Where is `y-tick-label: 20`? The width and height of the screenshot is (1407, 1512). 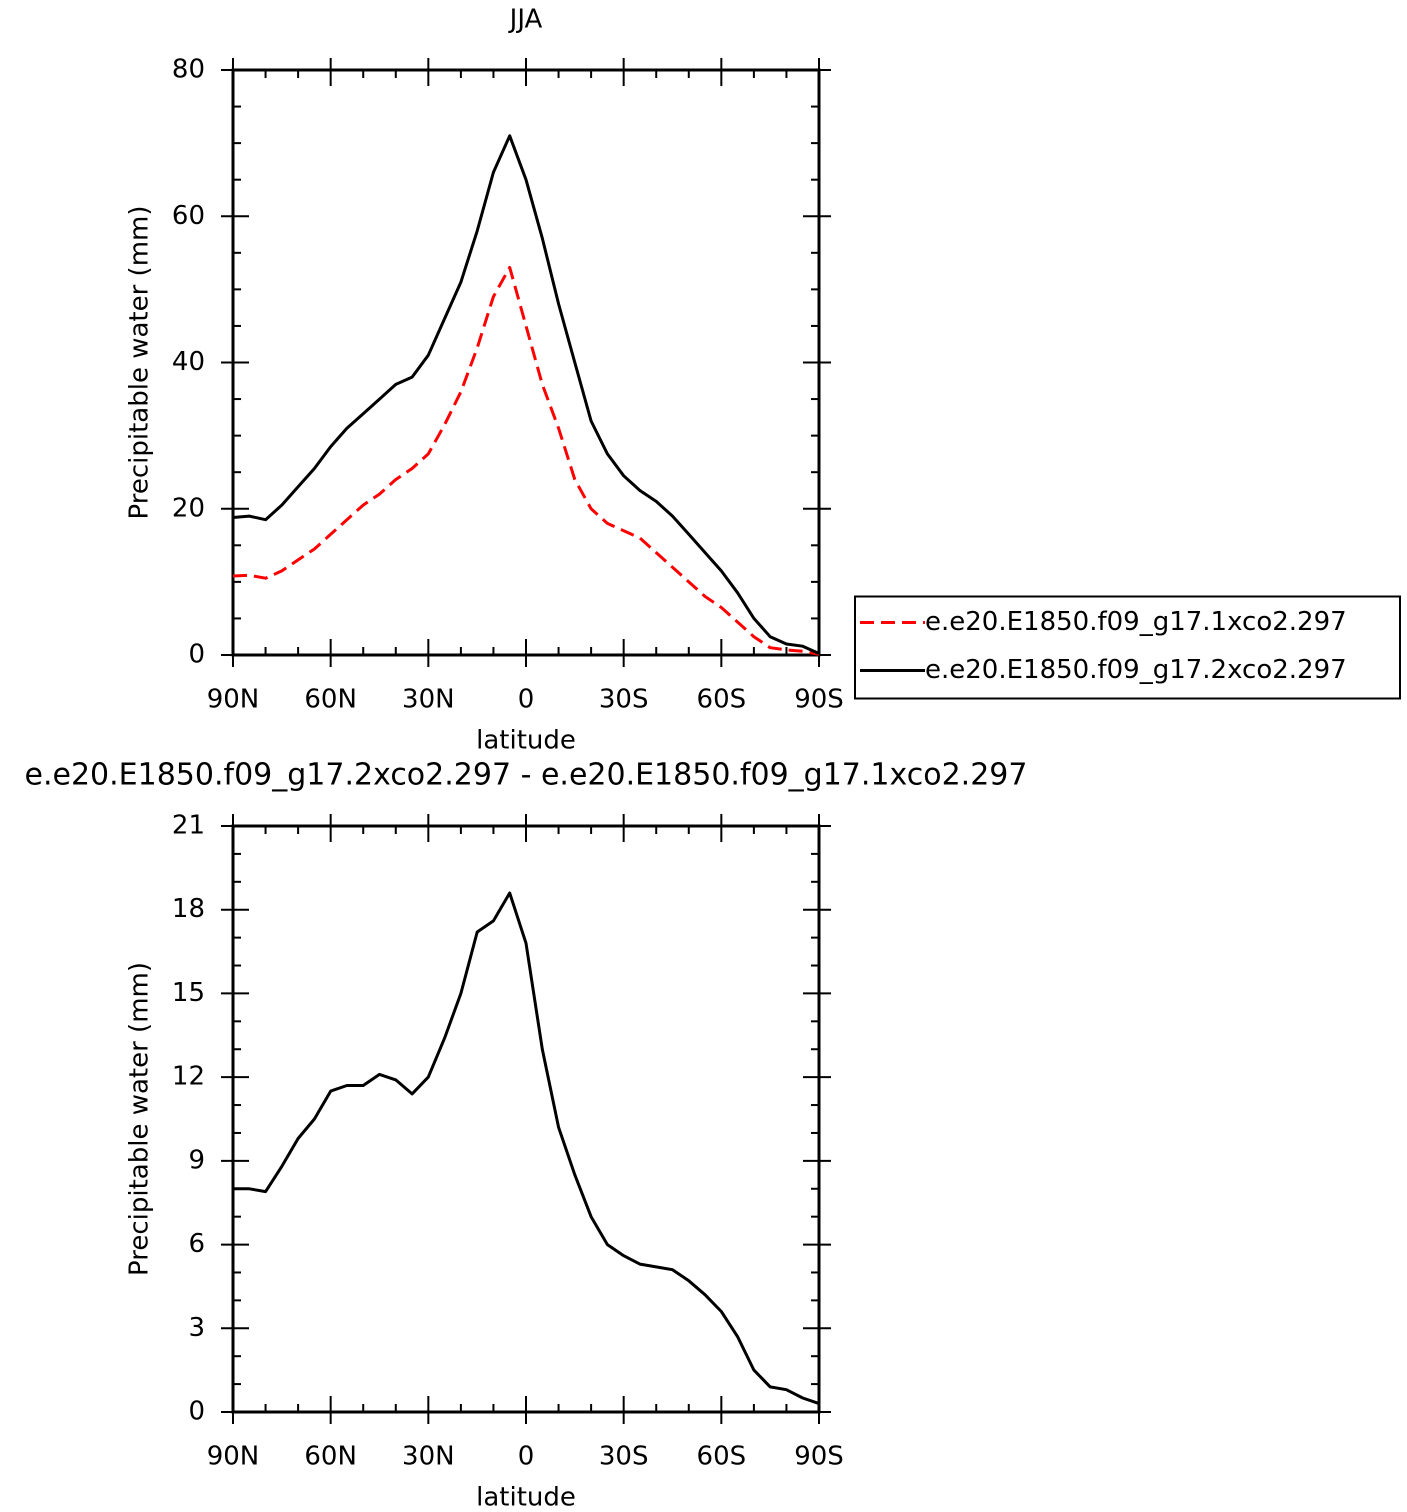
y-tick-label: 20 is located at coordinates (188, 508).